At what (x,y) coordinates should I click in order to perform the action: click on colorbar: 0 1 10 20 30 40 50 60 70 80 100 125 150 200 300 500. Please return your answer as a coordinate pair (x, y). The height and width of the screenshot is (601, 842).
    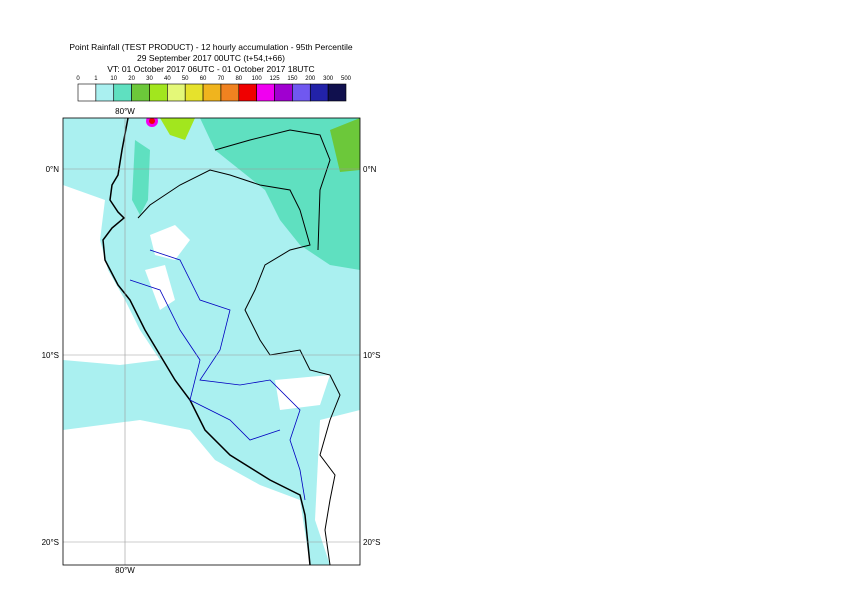
    Looking at the image, I should click on (214, 89).